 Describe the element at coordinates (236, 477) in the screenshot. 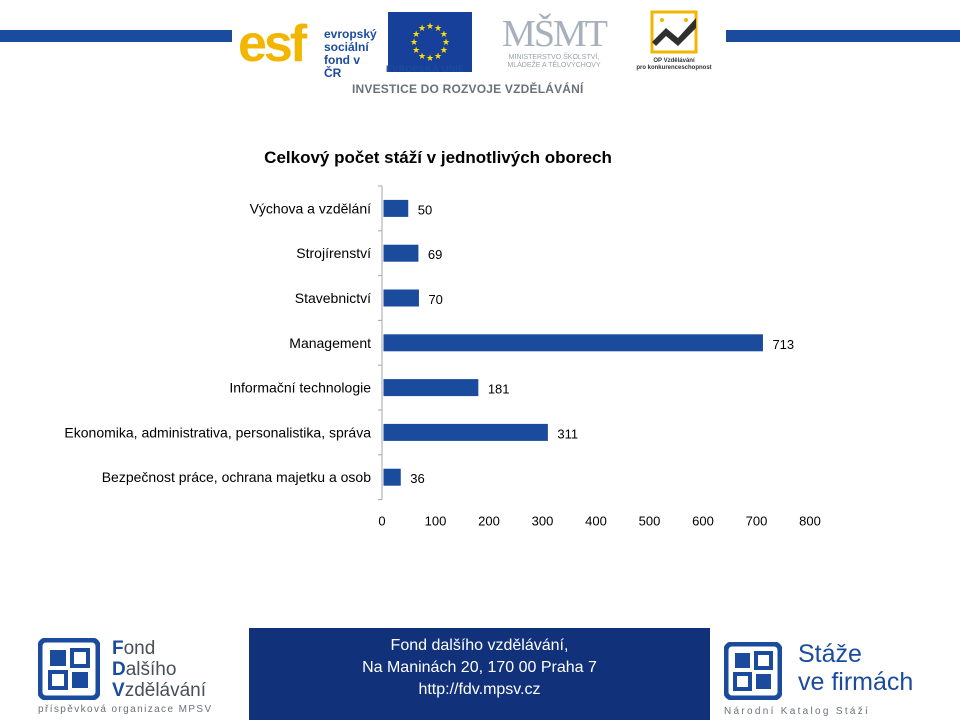

I see `category-label: Bezpečnost práce, ochrana majetku a osob` at that location.